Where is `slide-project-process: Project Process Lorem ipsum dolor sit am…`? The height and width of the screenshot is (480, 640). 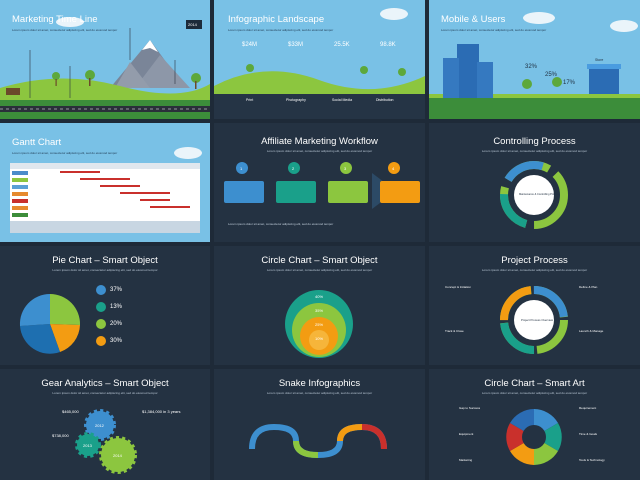
slide-project-process: Project Process Lorem ipsum dolor sit am… is located at coordinates (534, 305).